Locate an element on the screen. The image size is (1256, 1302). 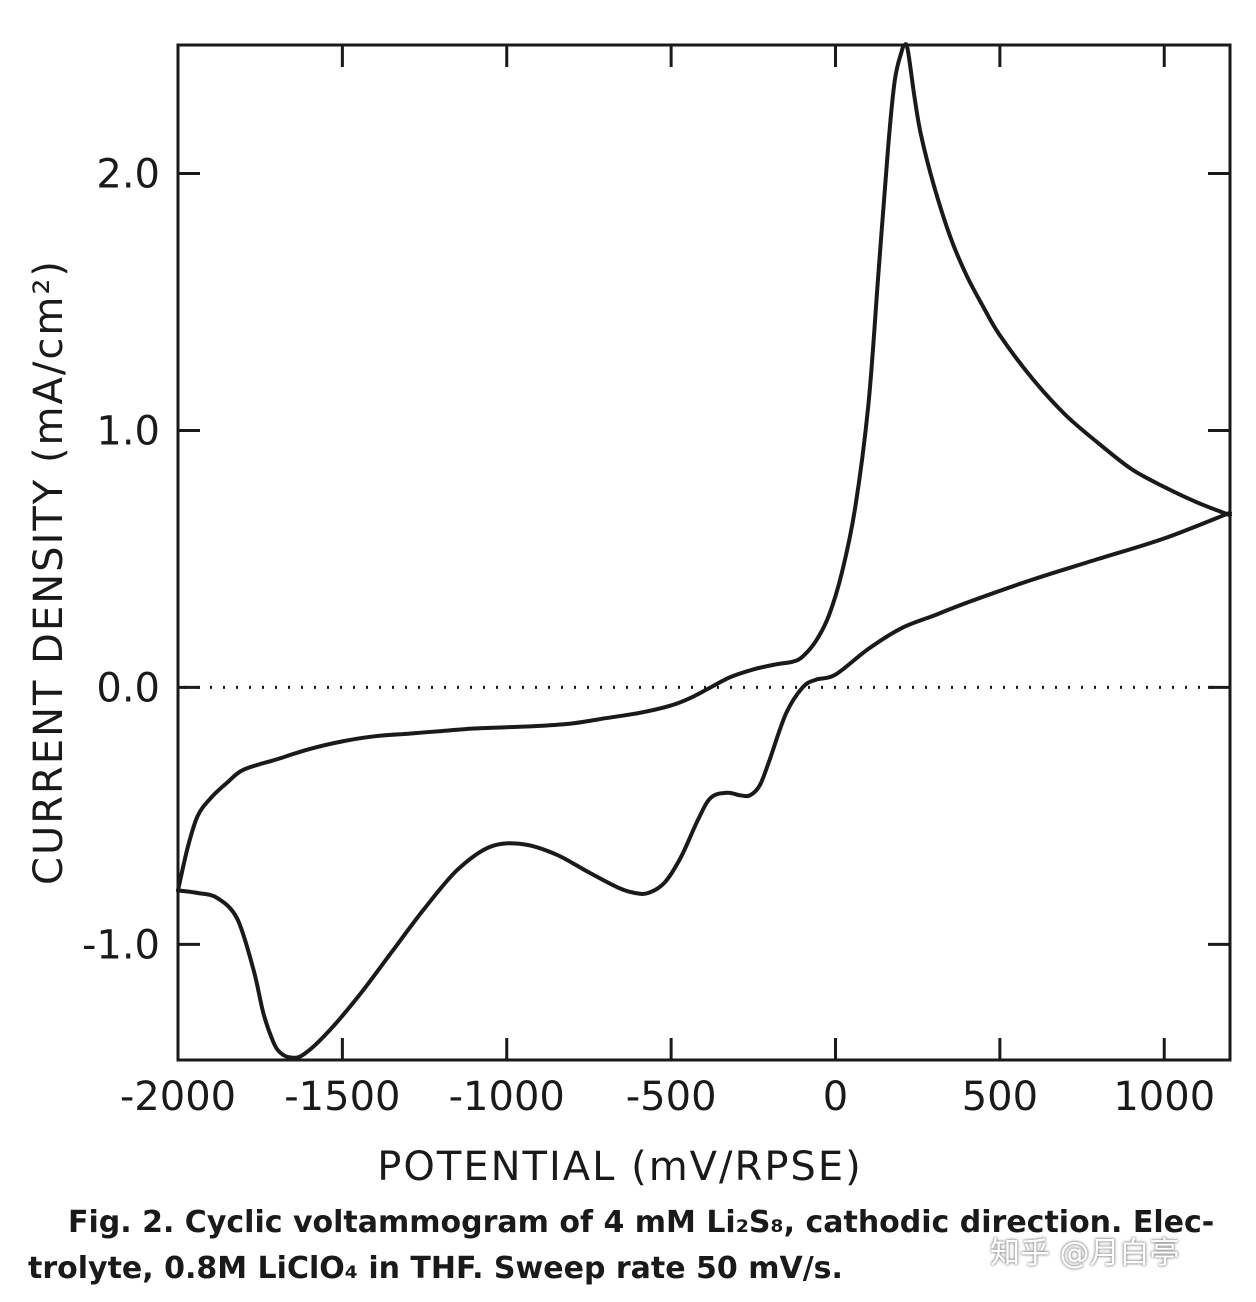
x-axis-title: POTENTIAL (mV/RPSE) is located at coordinates (619, 1167).